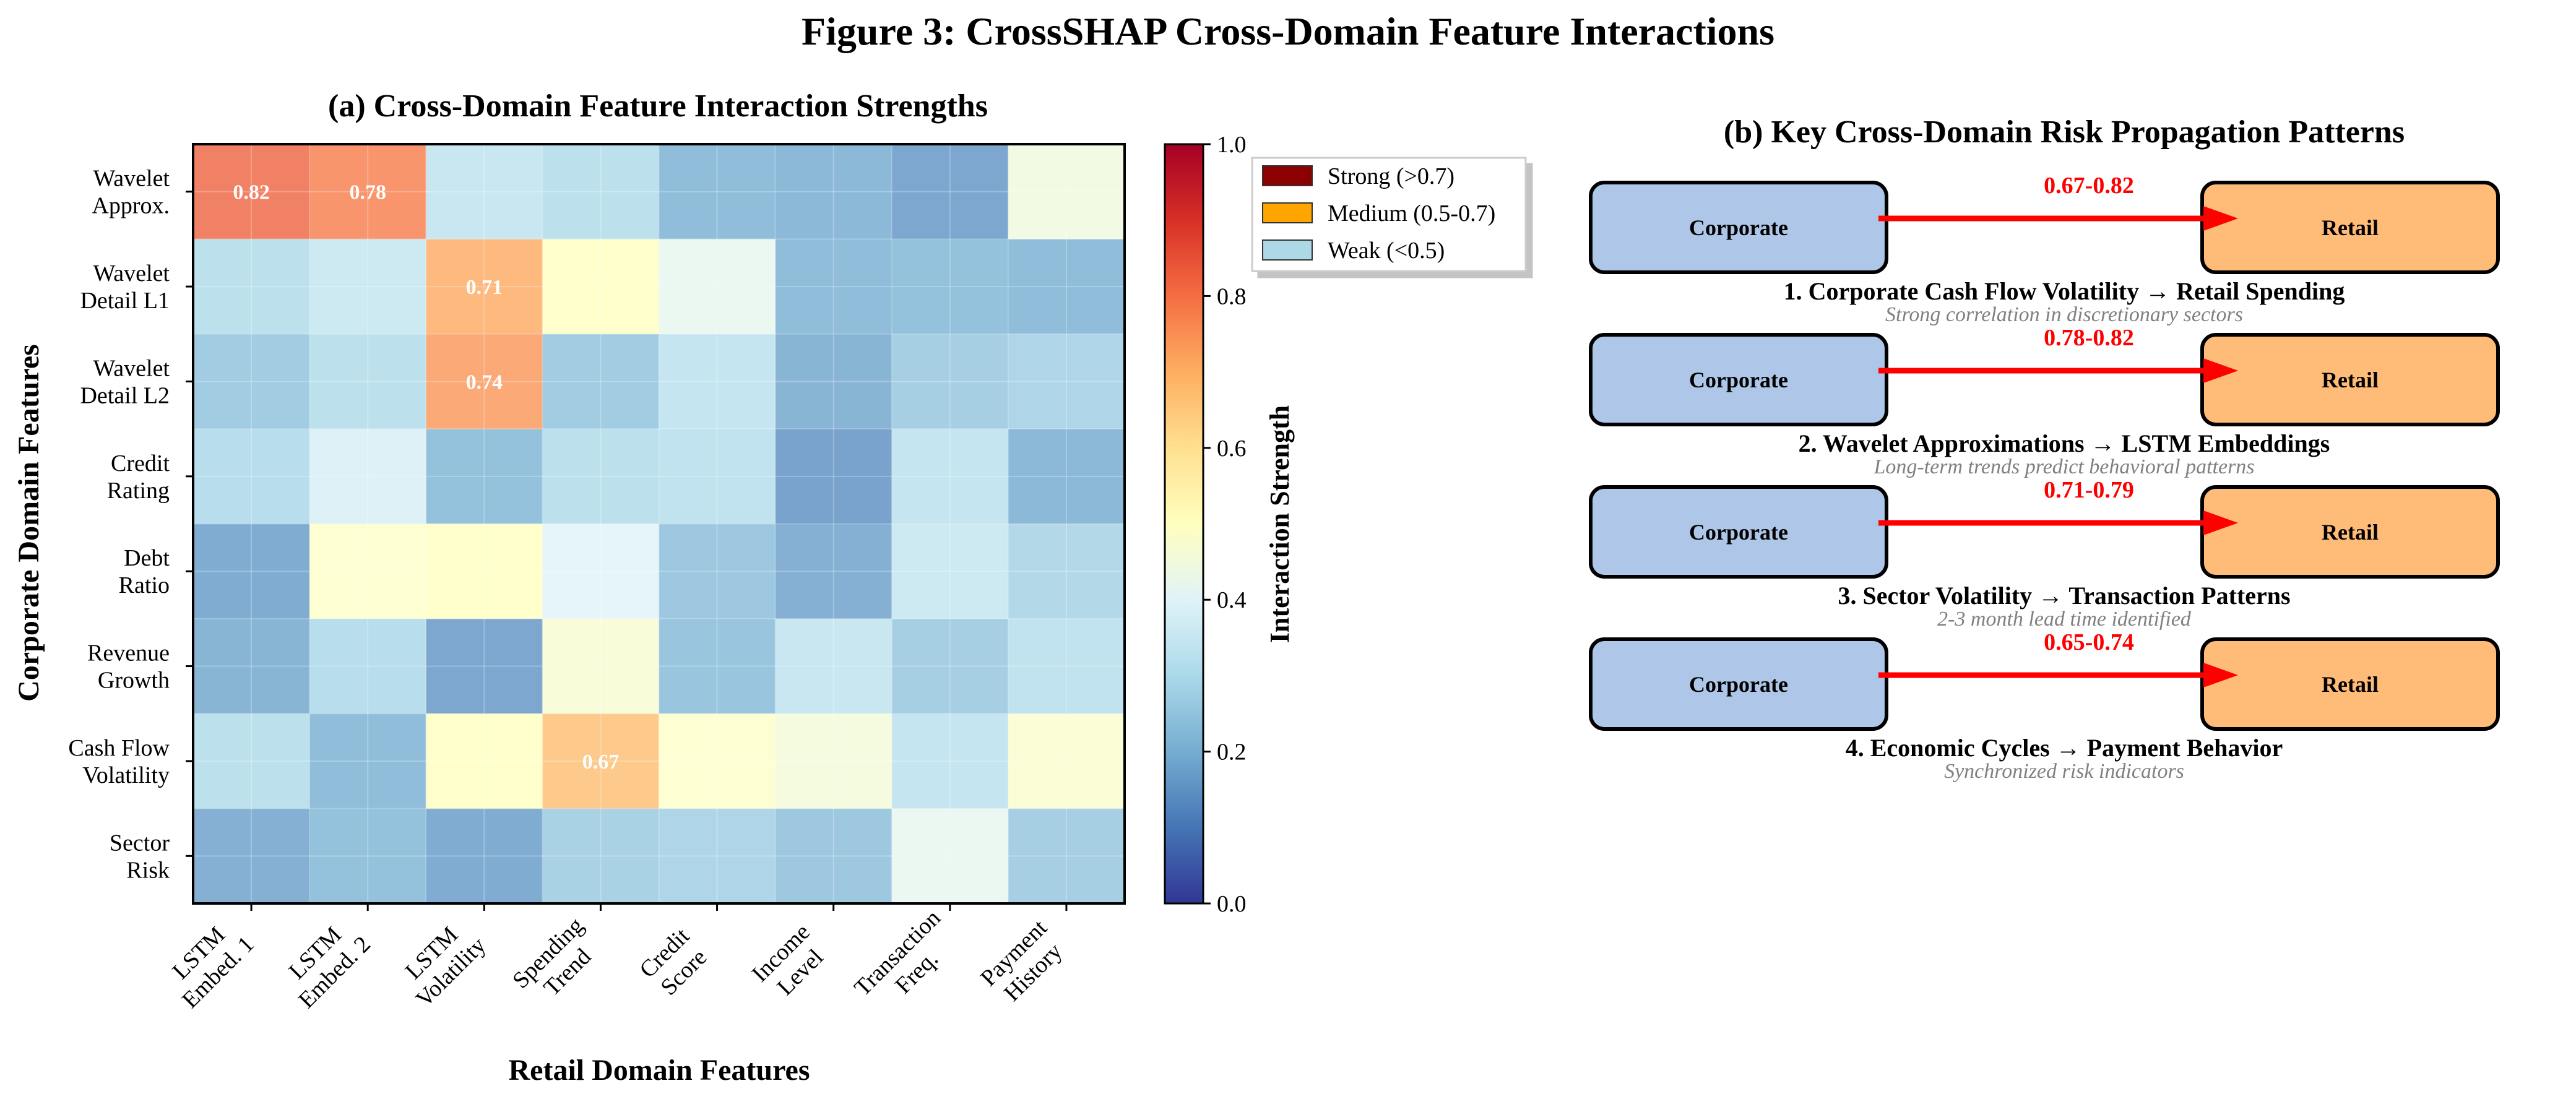 This screenshot has height=1099, width=2576. What do you see at coordinates (2089, 338) in the screenshot?
I see `pattern-range: 0.78-0.82` at bounding box center [2089, 338].